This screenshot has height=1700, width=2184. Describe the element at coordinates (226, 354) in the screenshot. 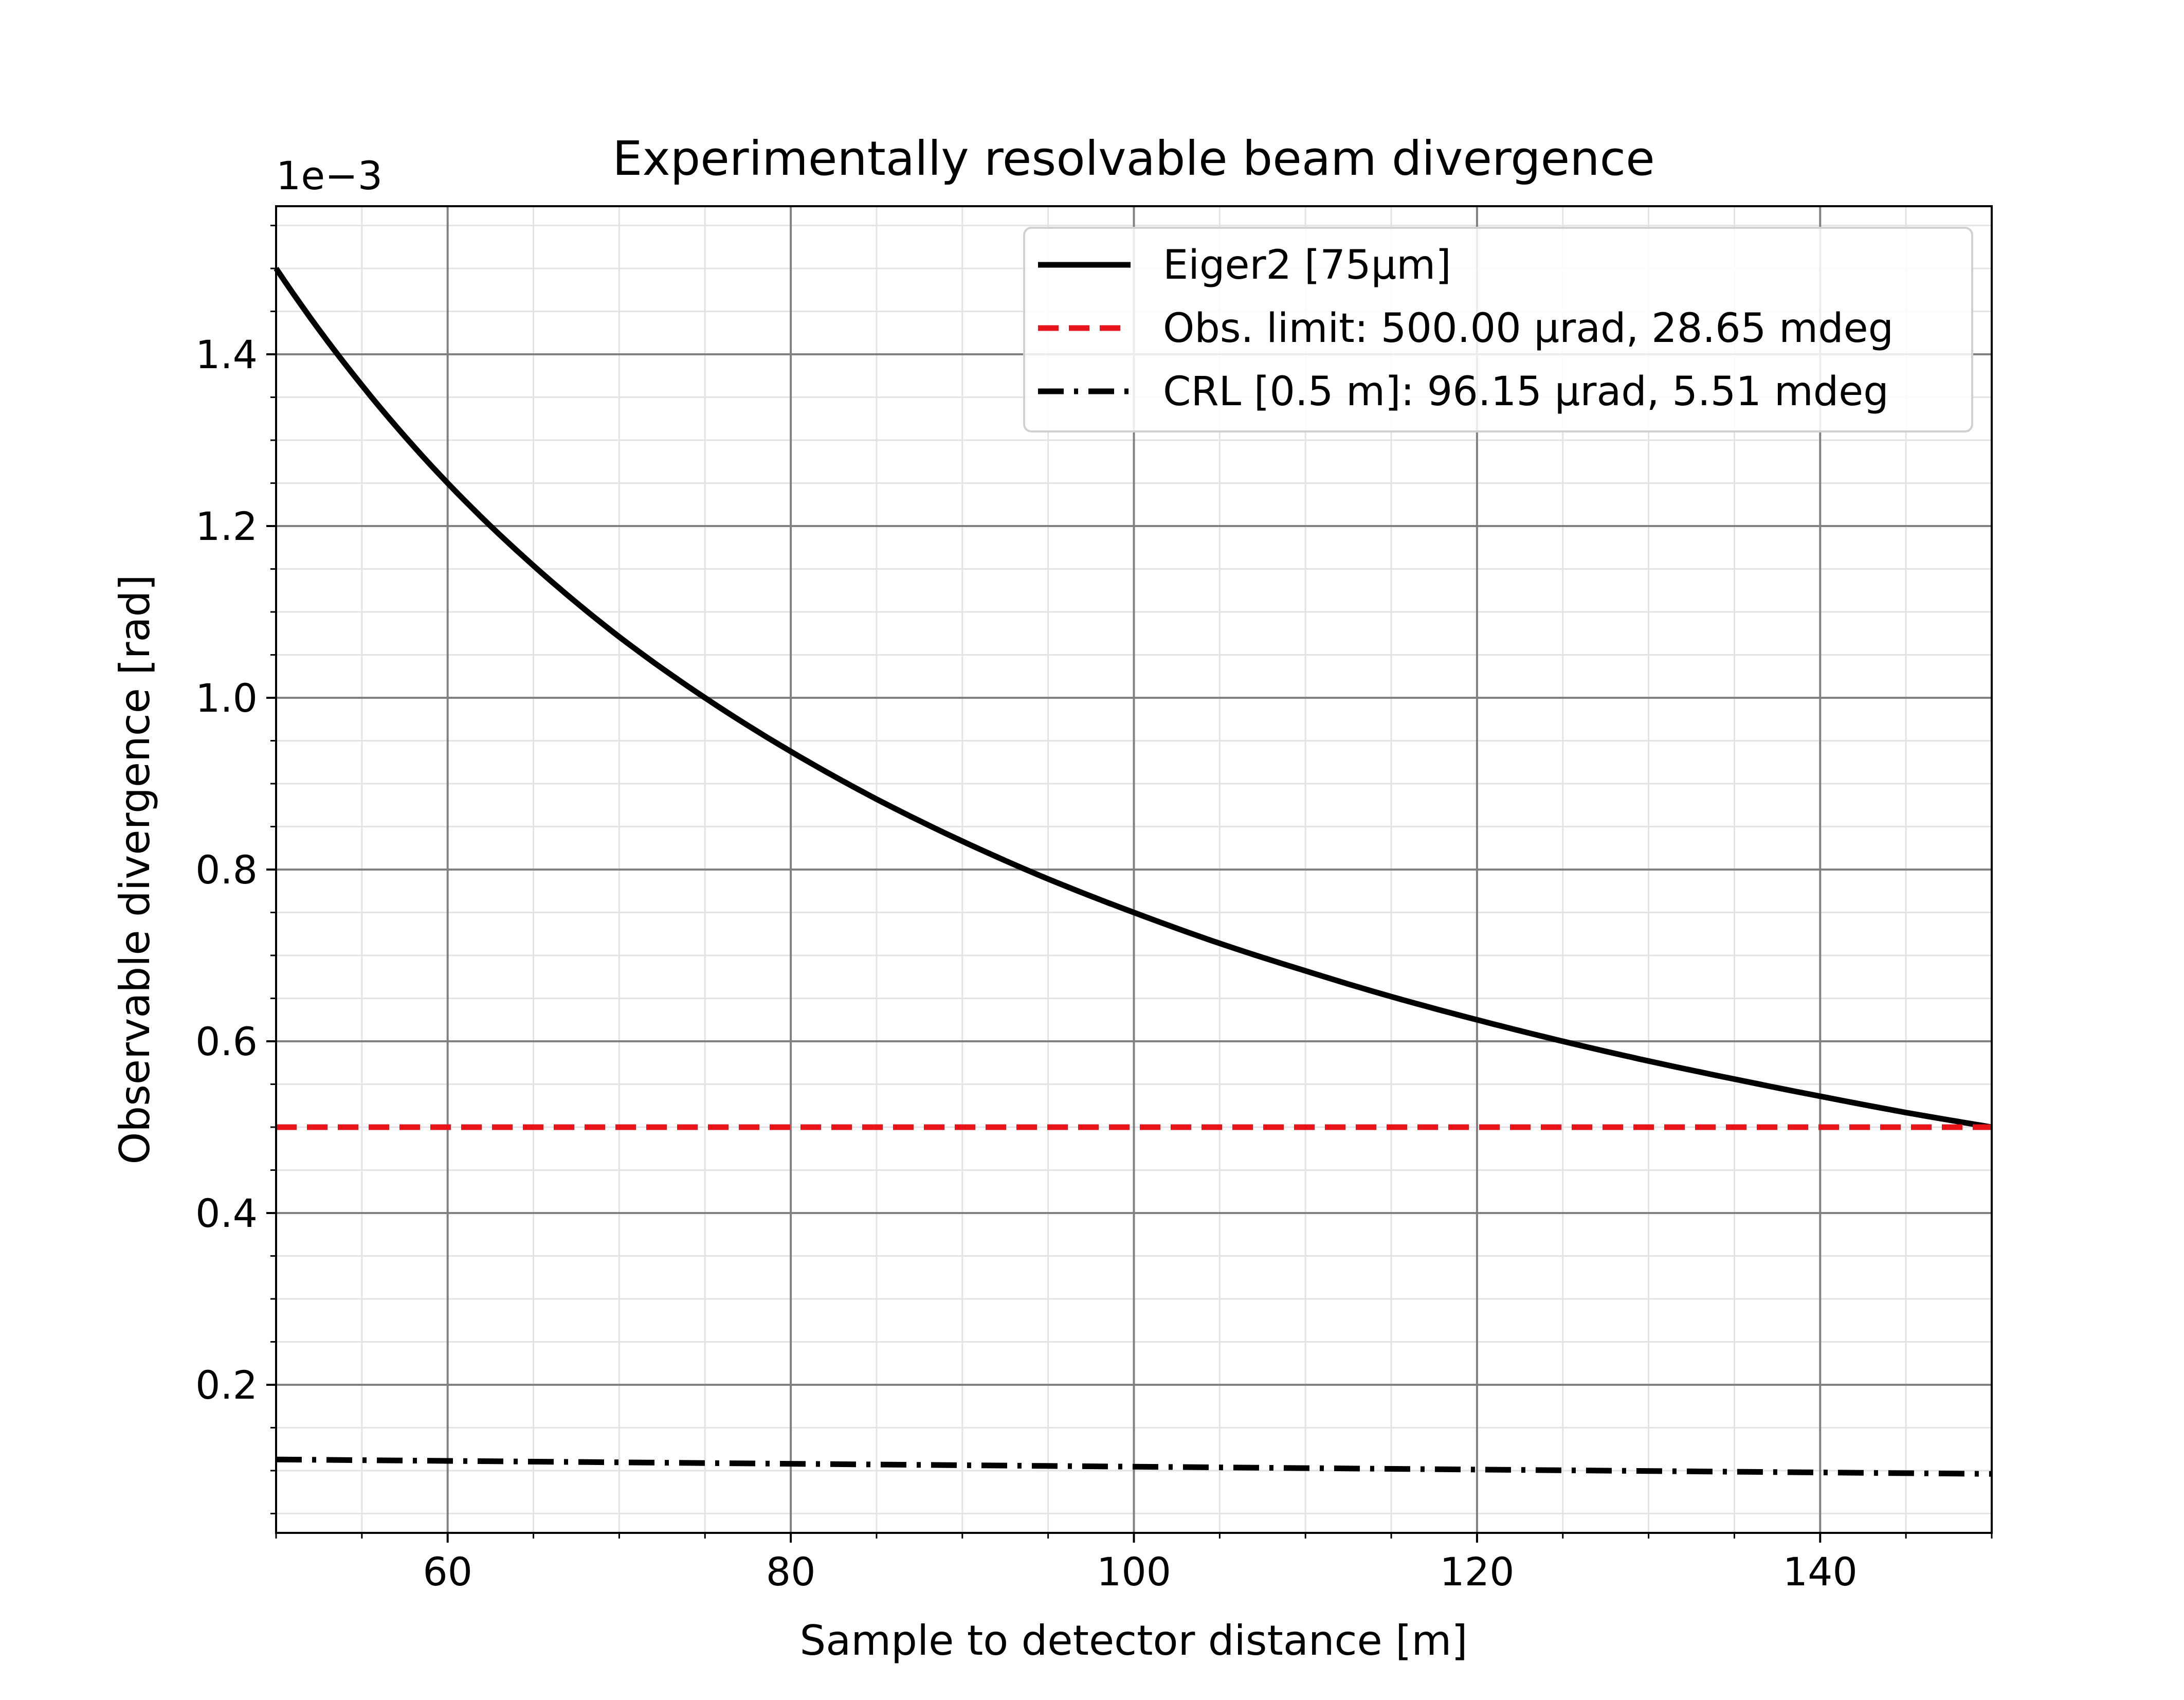

I see `y-tick-label: 1.4` at that location.